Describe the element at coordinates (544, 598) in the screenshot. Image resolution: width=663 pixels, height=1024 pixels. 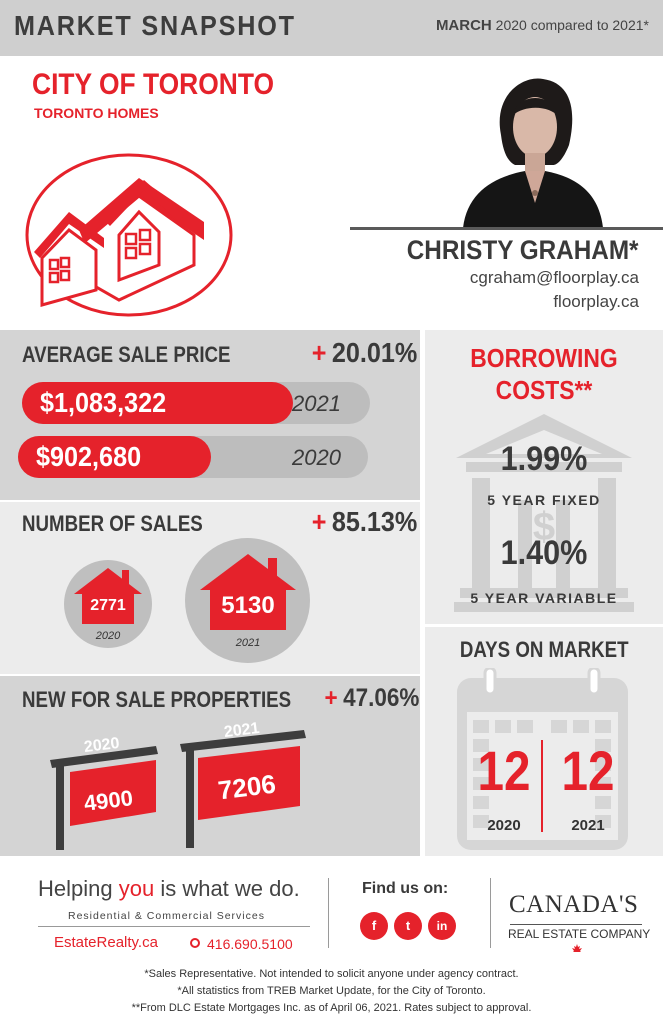
I see `rate-variable-label: 5 YEAR VARIABLE` at that location.